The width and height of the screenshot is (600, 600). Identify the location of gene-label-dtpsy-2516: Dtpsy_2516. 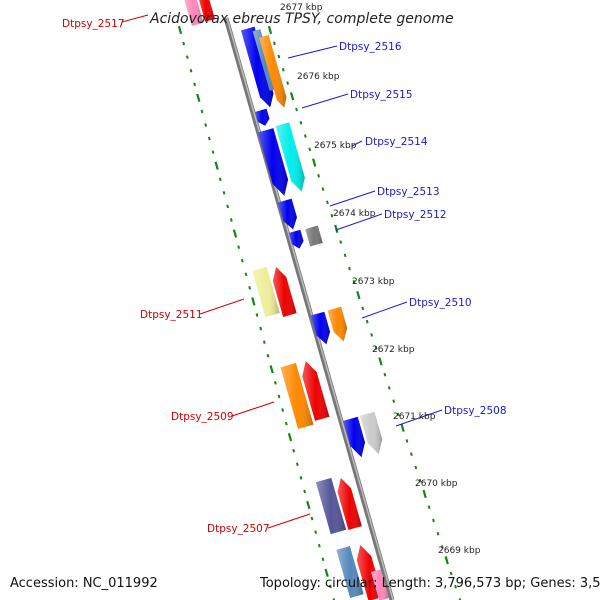
(370, 47).